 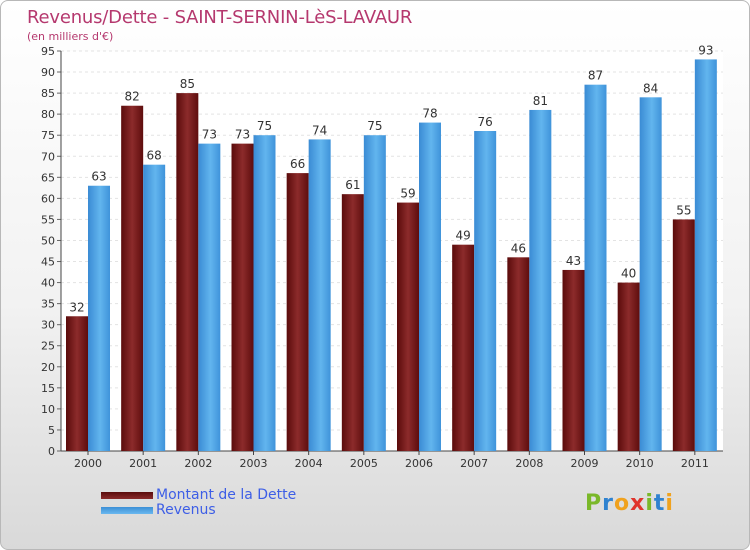 I want to click on data-label-debt: 59, so click(x=407, y=194).